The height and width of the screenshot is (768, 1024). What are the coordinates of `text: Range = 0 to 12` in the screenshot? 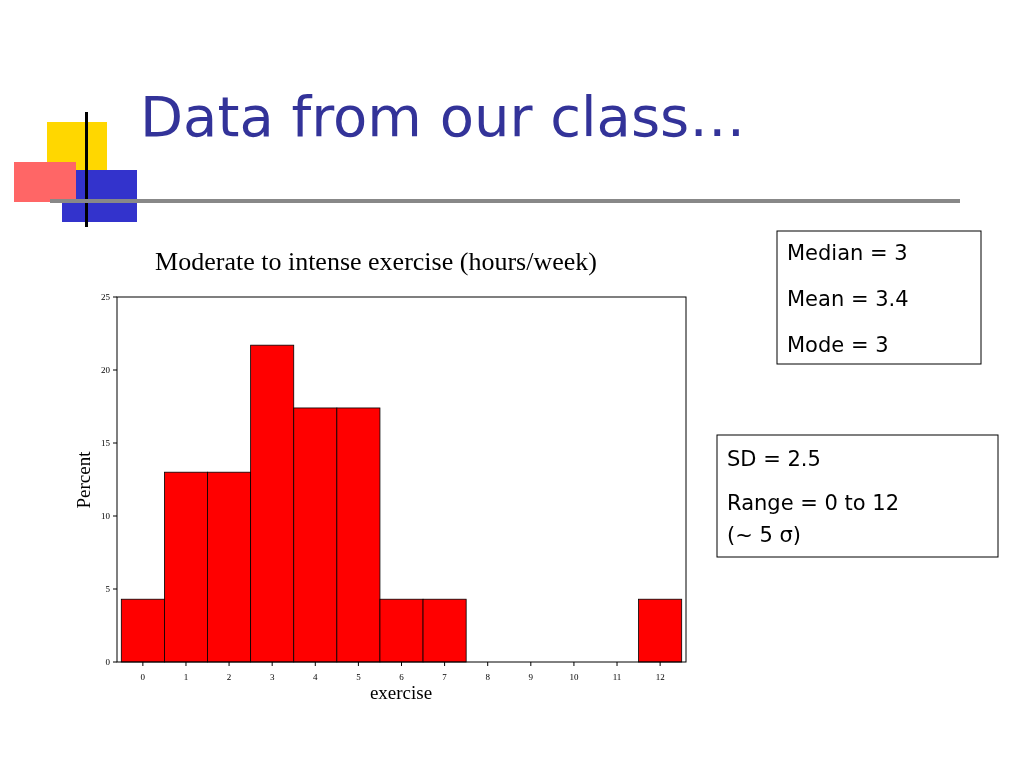 It's located at (813, 503).